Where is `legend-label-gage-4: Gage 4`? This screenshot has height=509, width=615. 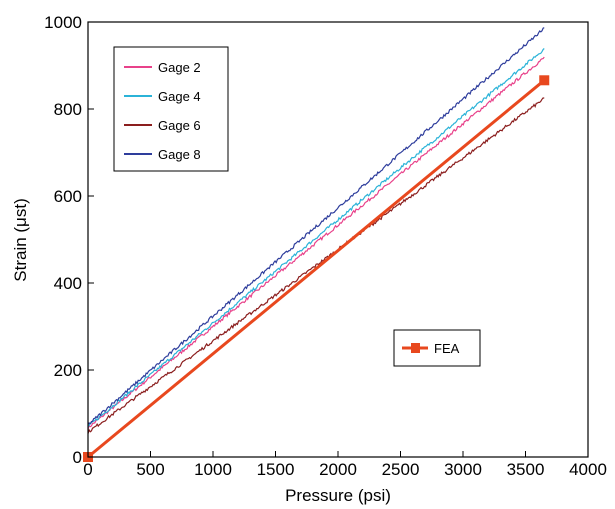 legend-label-gage-4: Gage 4 is located at coordinates (179, 96).